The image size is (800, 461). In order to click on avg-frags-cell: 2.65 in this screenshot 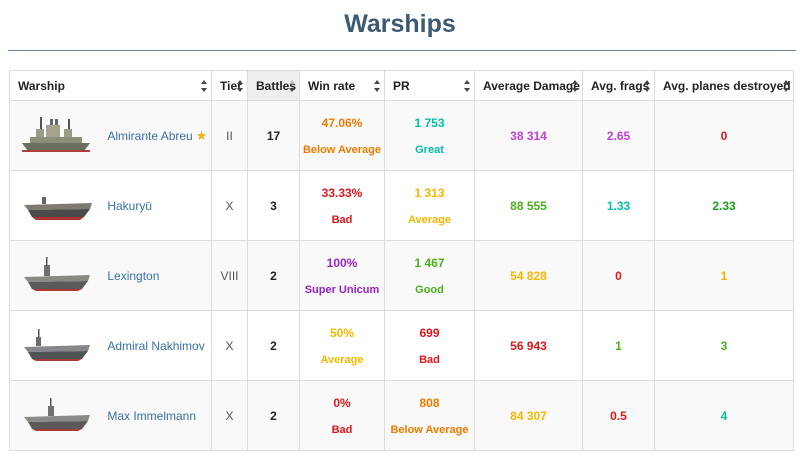, I will do `click(618, 135)`.